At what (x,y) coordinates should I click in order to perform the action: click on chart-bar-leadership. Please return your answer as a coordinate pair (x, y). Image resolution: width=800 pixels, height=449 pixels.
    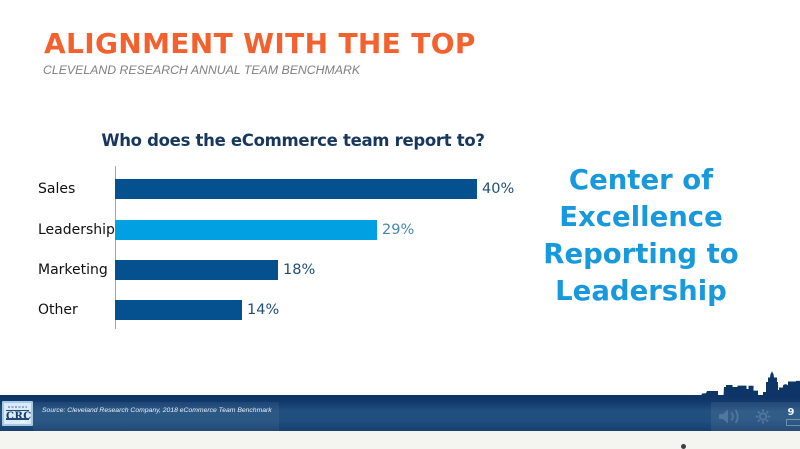
    Looking at the image, I should click on (246, 229).